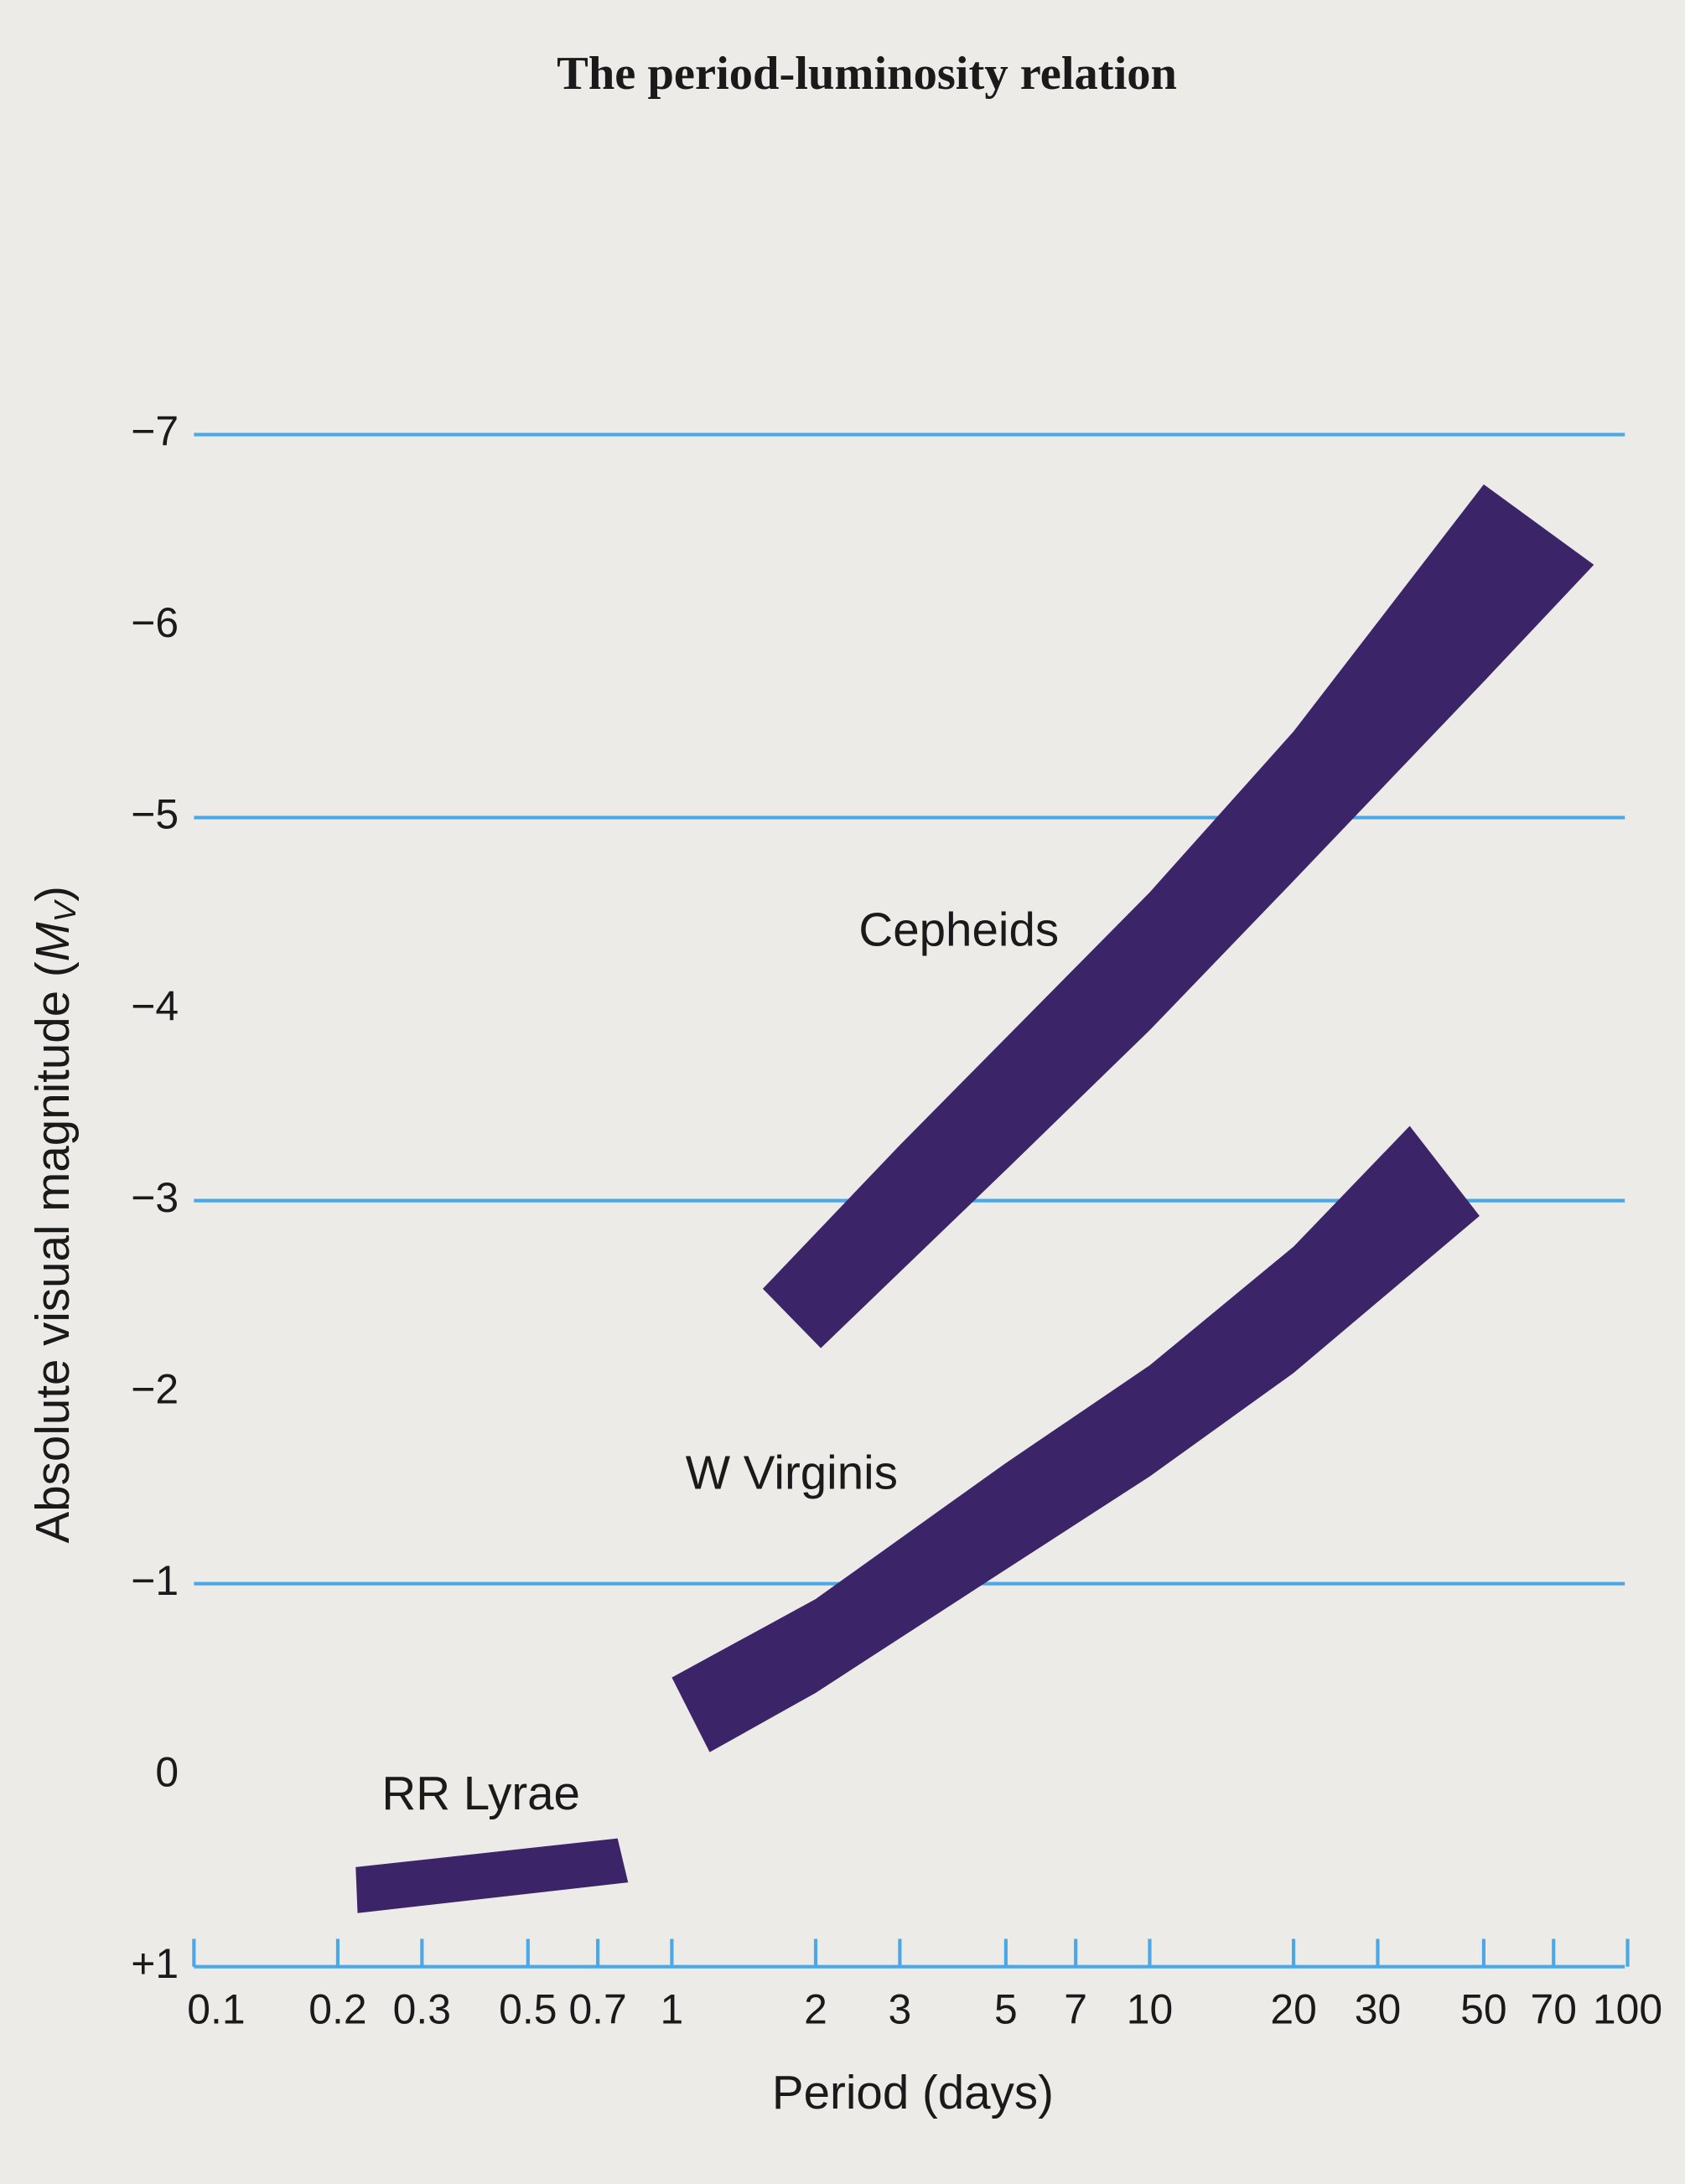  I want to click on band-label: RR Lyrae, so click(481, 1793).